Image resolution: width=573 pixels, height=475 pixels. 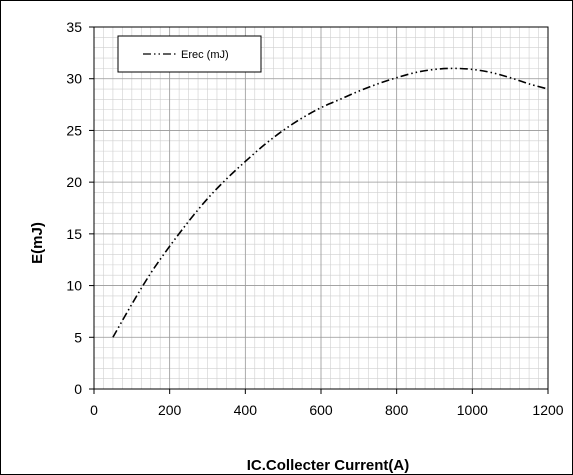 I want to click on x-axis-ticks: 0 200 400 600 800 1000 1200, so click(x=327, y=403).